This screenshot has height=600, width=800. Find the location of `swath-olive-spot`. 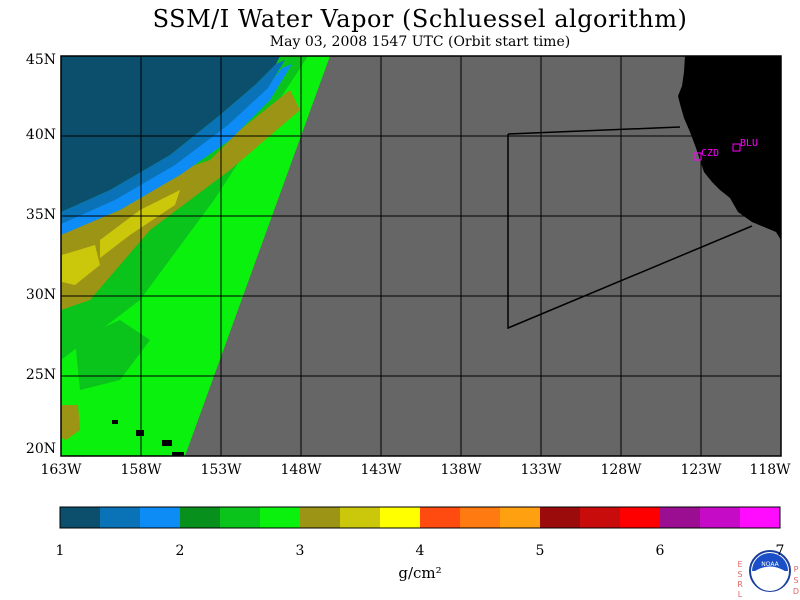

swath-olive-spot is located at coordinates (71, 422).